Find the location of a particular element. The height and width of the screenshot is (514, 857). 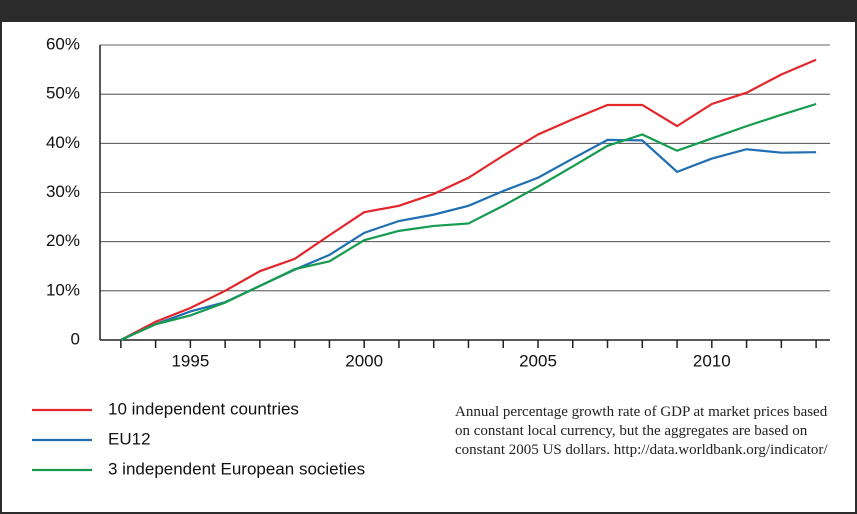

header-bar is located at coordinates (428, 11).